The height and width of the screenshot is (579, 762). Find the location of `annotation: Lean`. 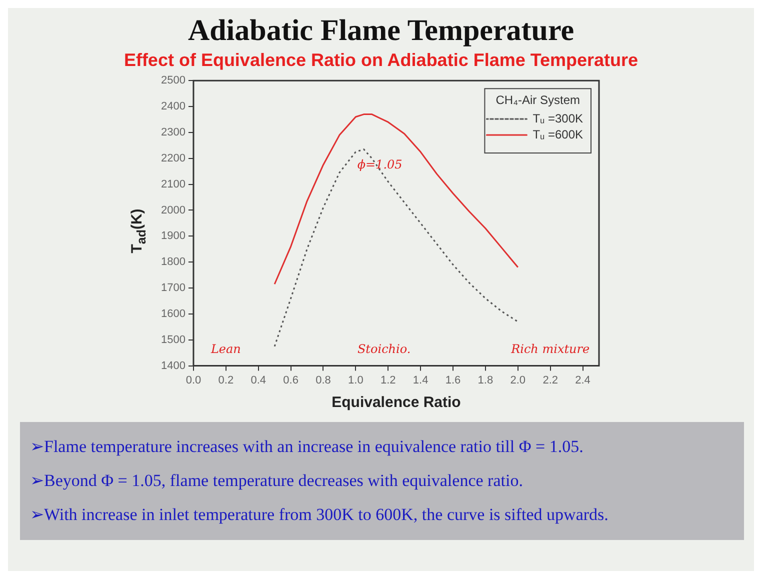

annotation: Lean is located at coordinates (225, 349).